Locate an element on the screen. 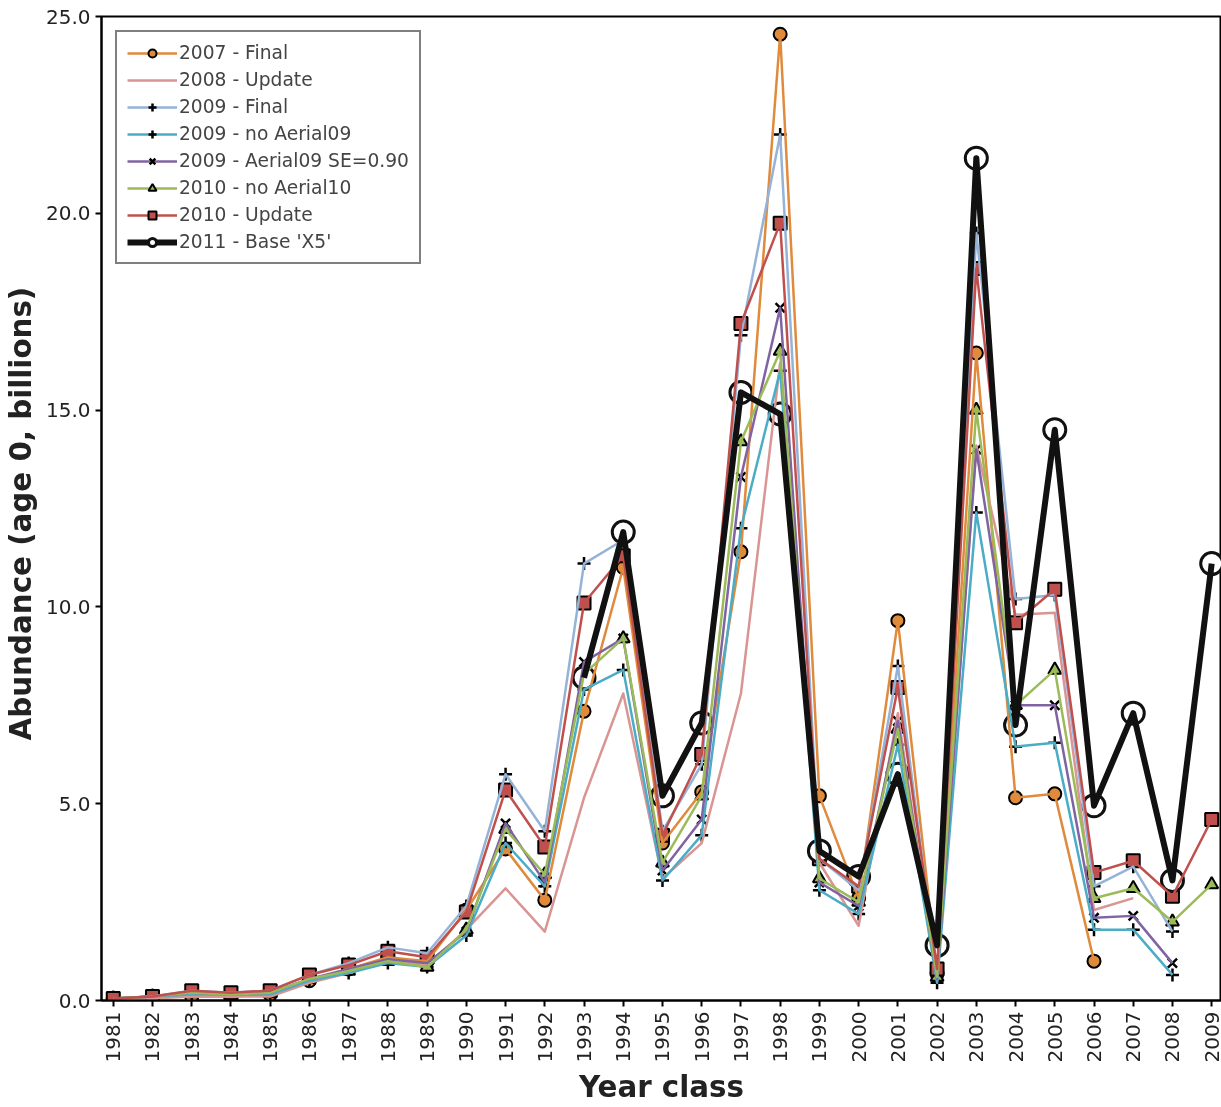  x-tick-label: 1996 is located at coordinates (701, 1037).